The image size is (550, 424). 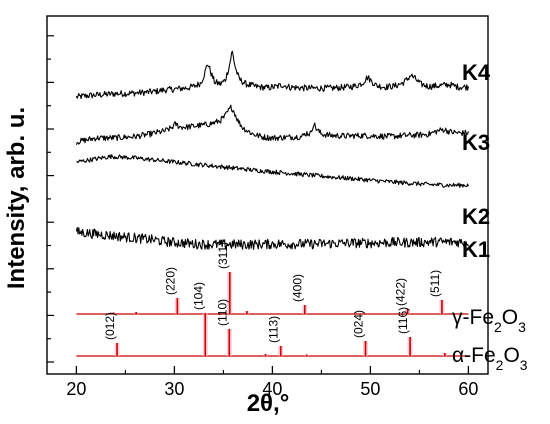 I want to click on y-axis-title: Intensity, arb. u., so click(x=16, y=198).